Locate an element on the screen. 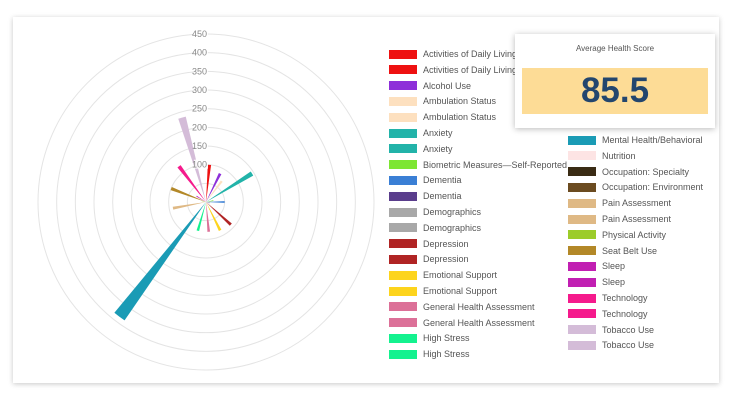 This screenshot has height=402, width=750. legend-label: Nutrition is located at coordinates (619, 155).